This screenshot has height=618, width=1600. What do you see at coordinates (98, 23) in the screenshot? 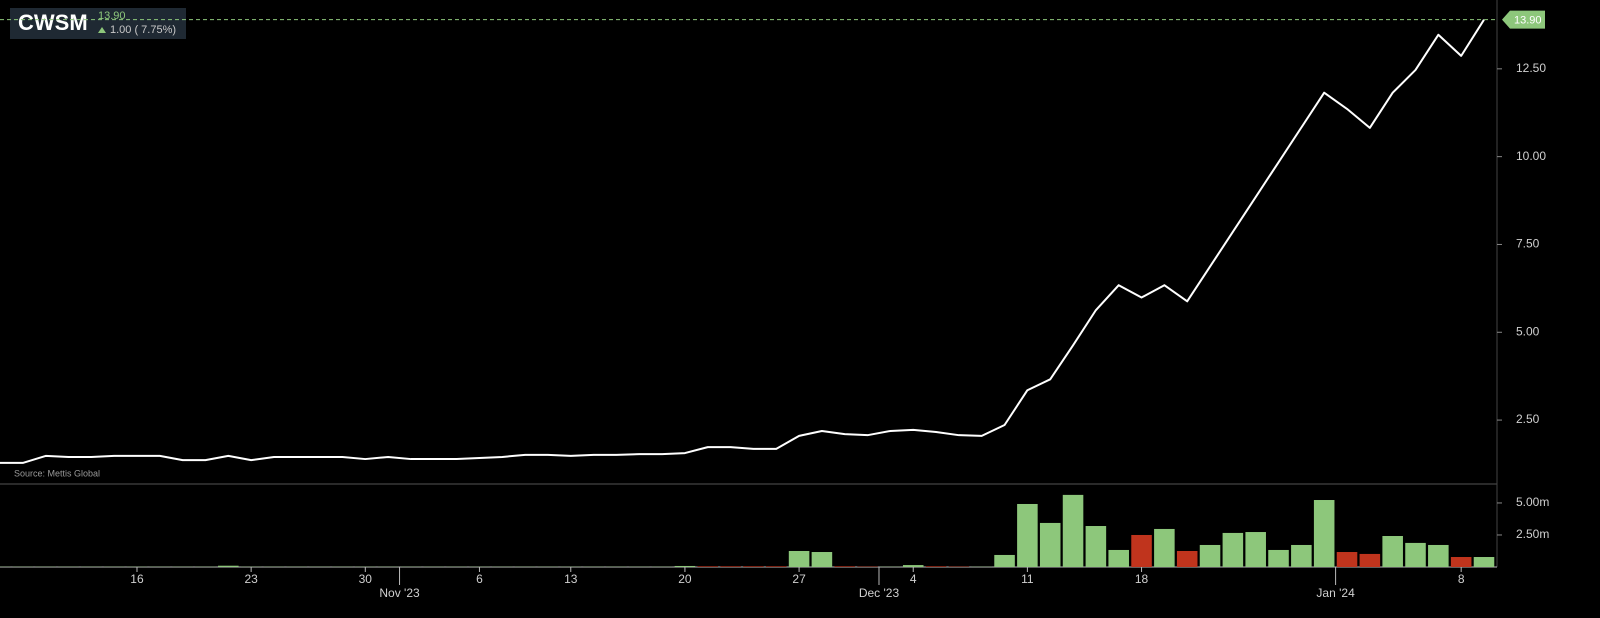
I see `symbol-box` at bounding box center [98, 23].